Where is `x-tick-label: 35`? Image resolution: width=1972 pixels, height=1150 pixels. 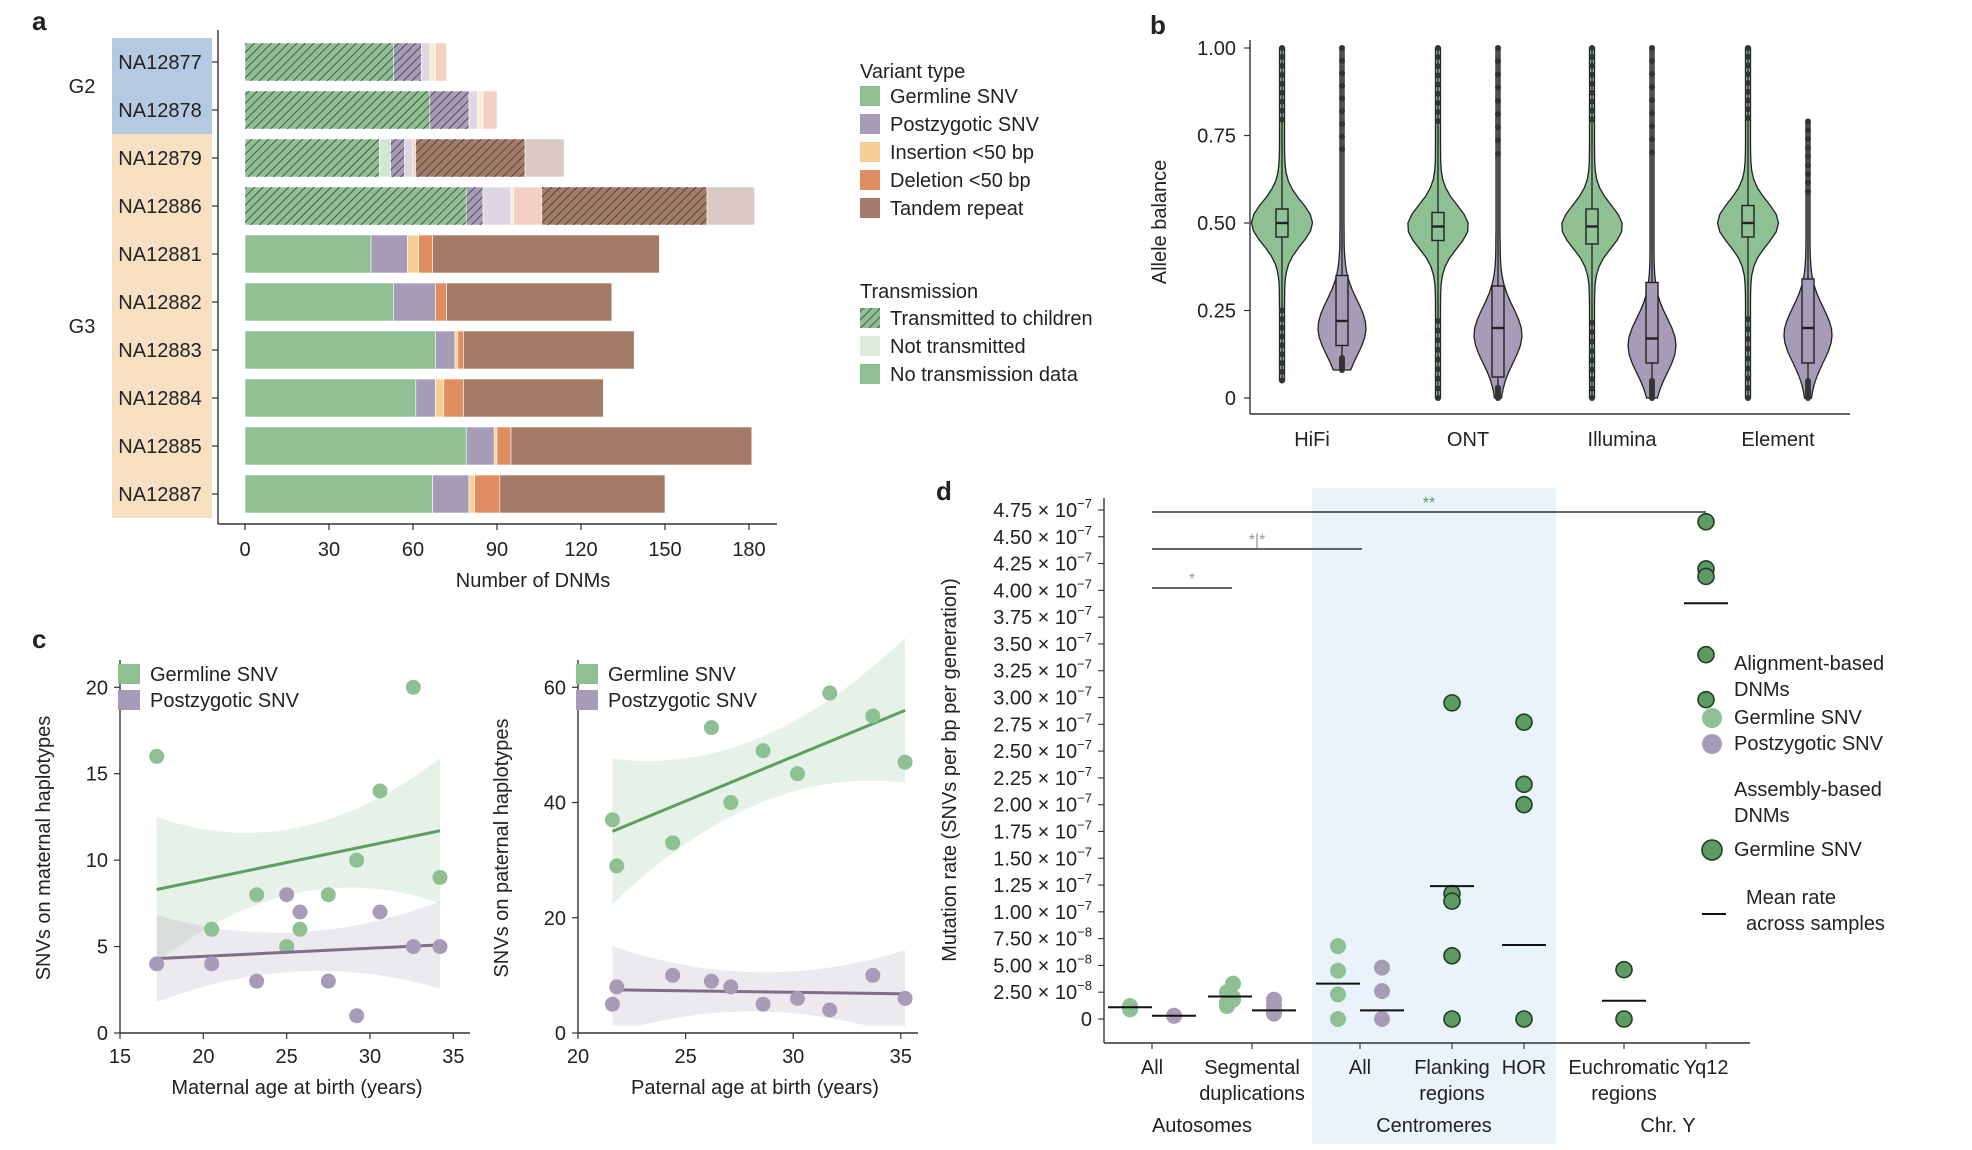 x-tick-label: 35 is located at coordinates (901, 1057).